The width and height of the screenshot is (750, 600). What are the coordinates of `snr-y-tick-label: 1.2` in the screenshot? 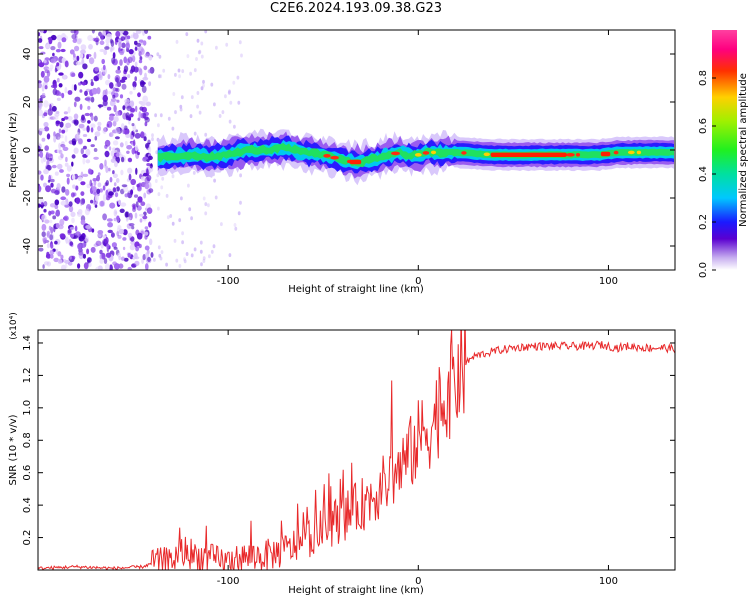 It's located at (27, 375).